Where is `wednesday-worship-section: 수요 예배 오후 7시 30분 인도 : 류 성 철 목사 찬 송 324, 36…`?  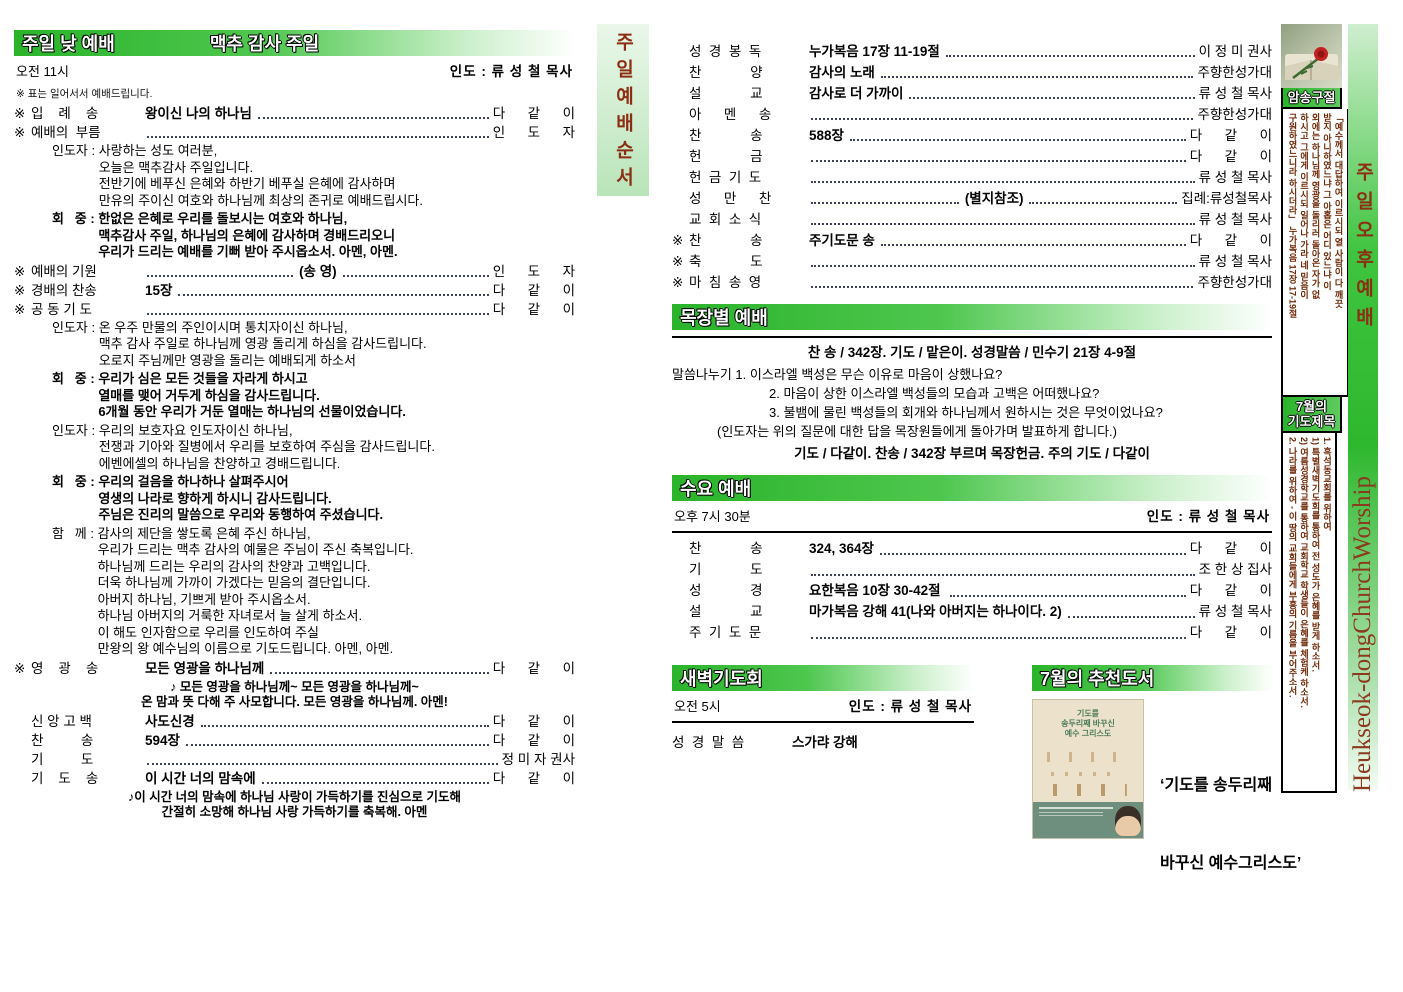 wednesday-worship-section: 수요 예배 오후 7시 30분 인도 : 류 성 철 목사 찬 송 324, 36… is located at coordinates (972, 559).